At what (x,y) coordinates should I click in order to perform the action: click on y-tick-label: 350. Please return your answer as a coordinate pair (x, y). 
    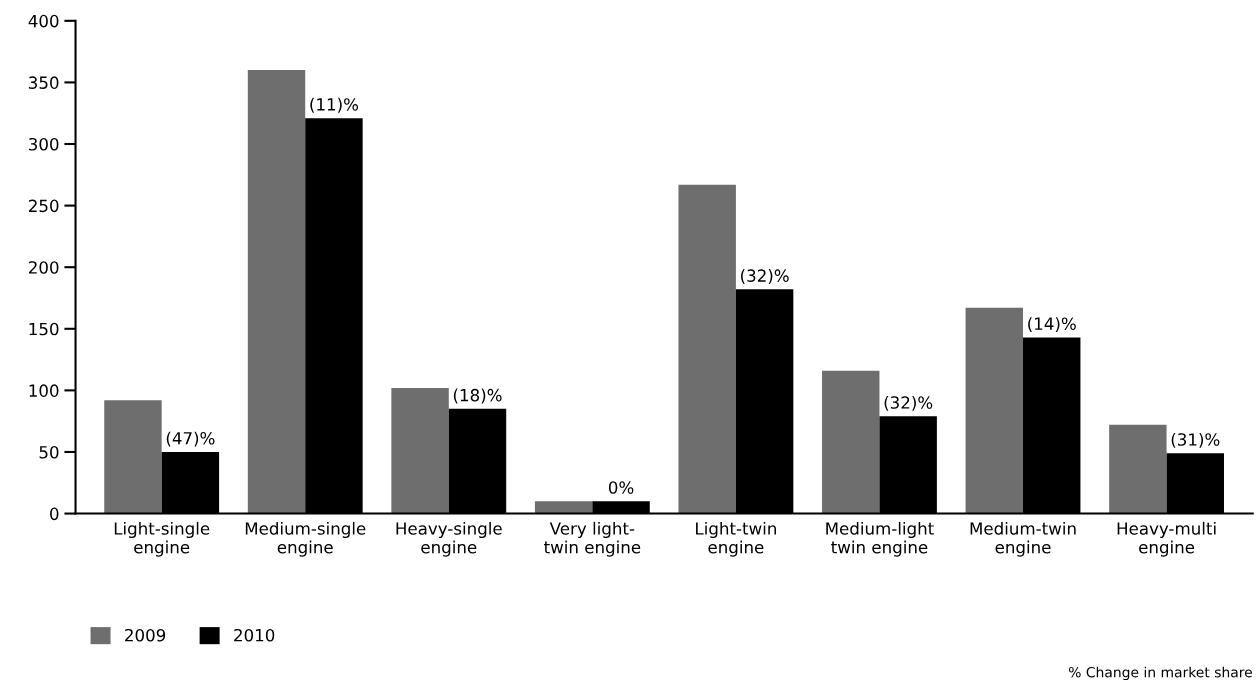
    Looking at the image, I should click on (44, 82).